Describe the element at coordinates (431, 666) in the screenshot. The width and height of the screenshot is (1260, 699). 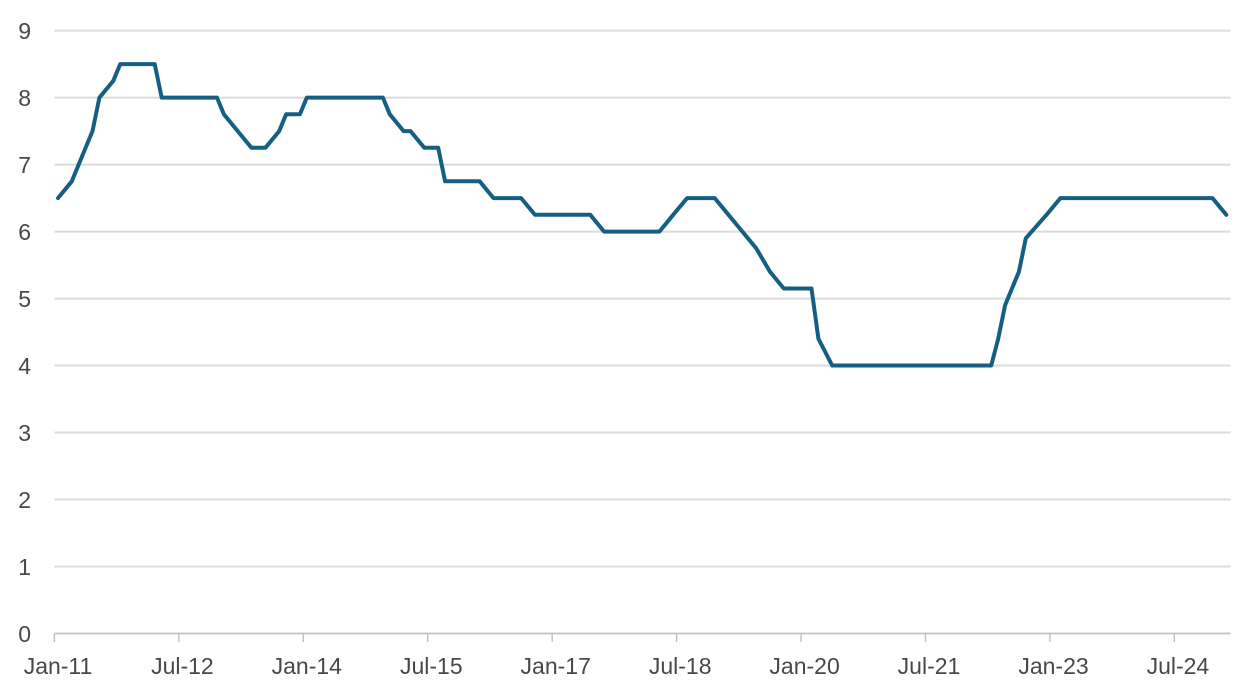
I see `svg-text: Jul-15` at that location.